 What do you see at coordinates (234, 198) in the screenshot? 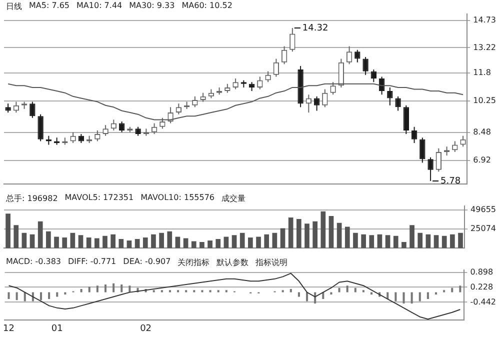
I see `text: 成交量` at bounding box center [234, 198].